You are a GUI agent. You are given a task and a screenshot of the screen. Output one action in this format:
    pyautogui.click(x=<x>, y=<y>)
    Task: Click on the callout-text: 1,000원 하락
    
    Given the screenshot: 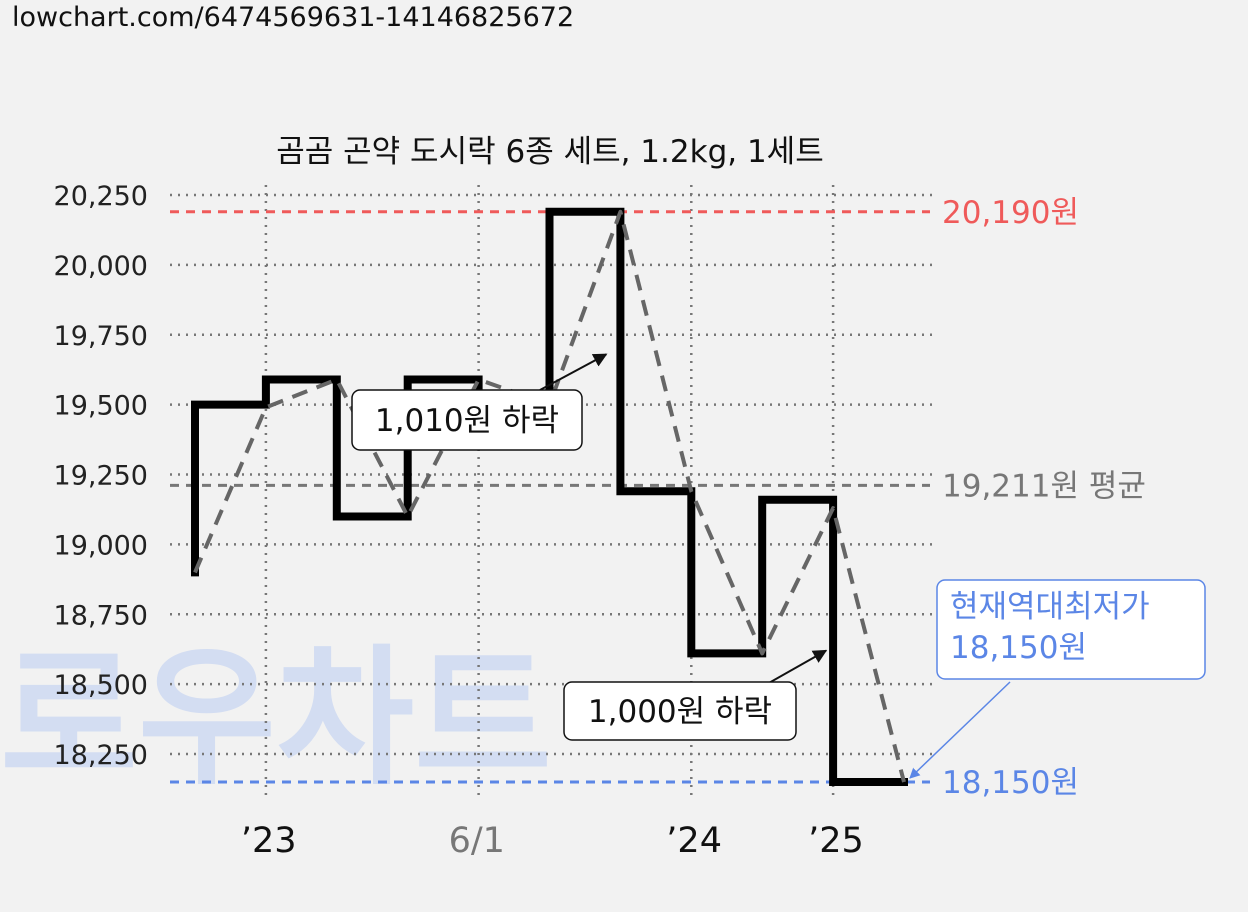 What is the action you would take?
    pyautogui.click(x=680, y=712)
    